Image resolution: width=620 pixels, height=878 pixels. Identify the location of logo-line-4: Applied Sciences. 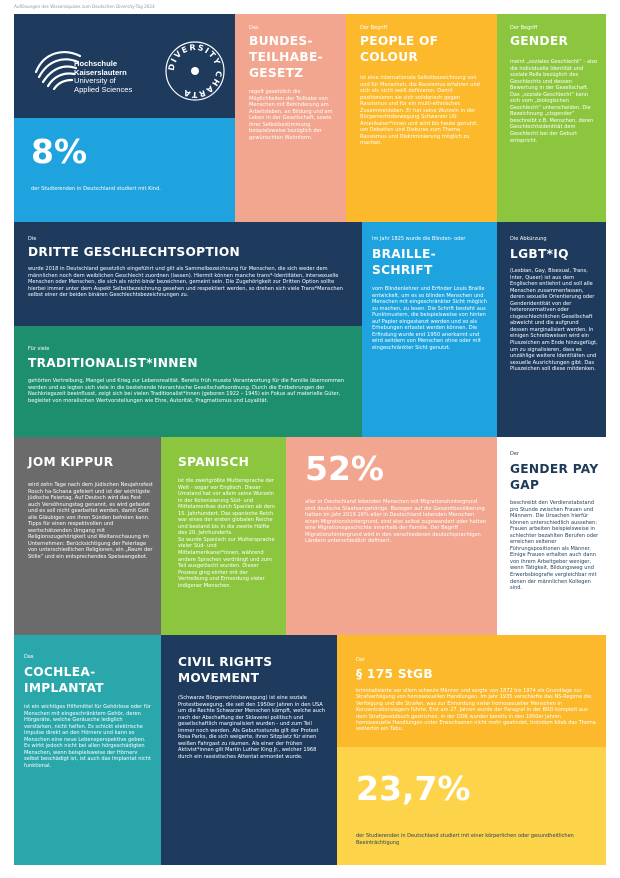
(103, 89).